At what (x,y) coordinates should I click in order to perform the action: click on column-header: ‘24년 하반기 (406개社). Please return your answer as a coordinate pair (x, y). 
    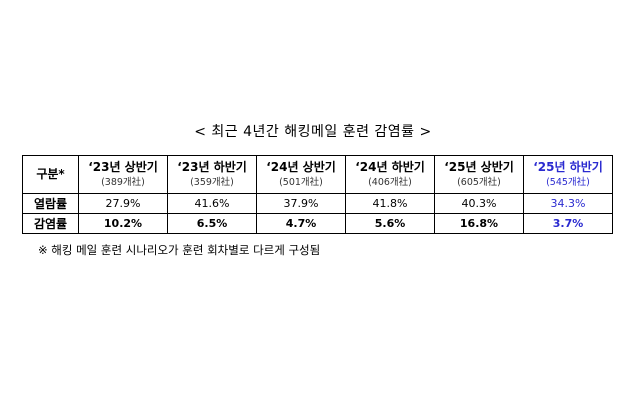
    Looking at the image, I should click on (390, 174).